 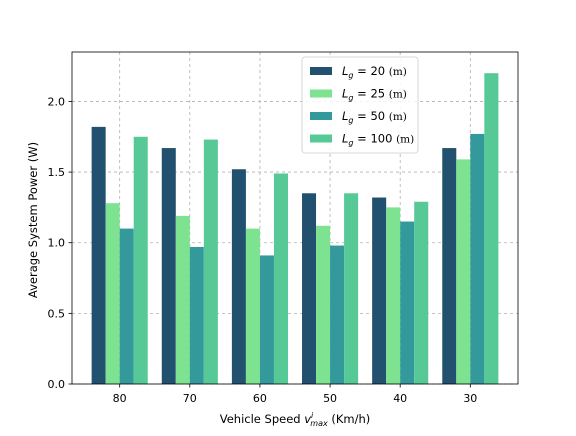 I want to click on x-axis-label-var: v, so click(x=307, y=419).